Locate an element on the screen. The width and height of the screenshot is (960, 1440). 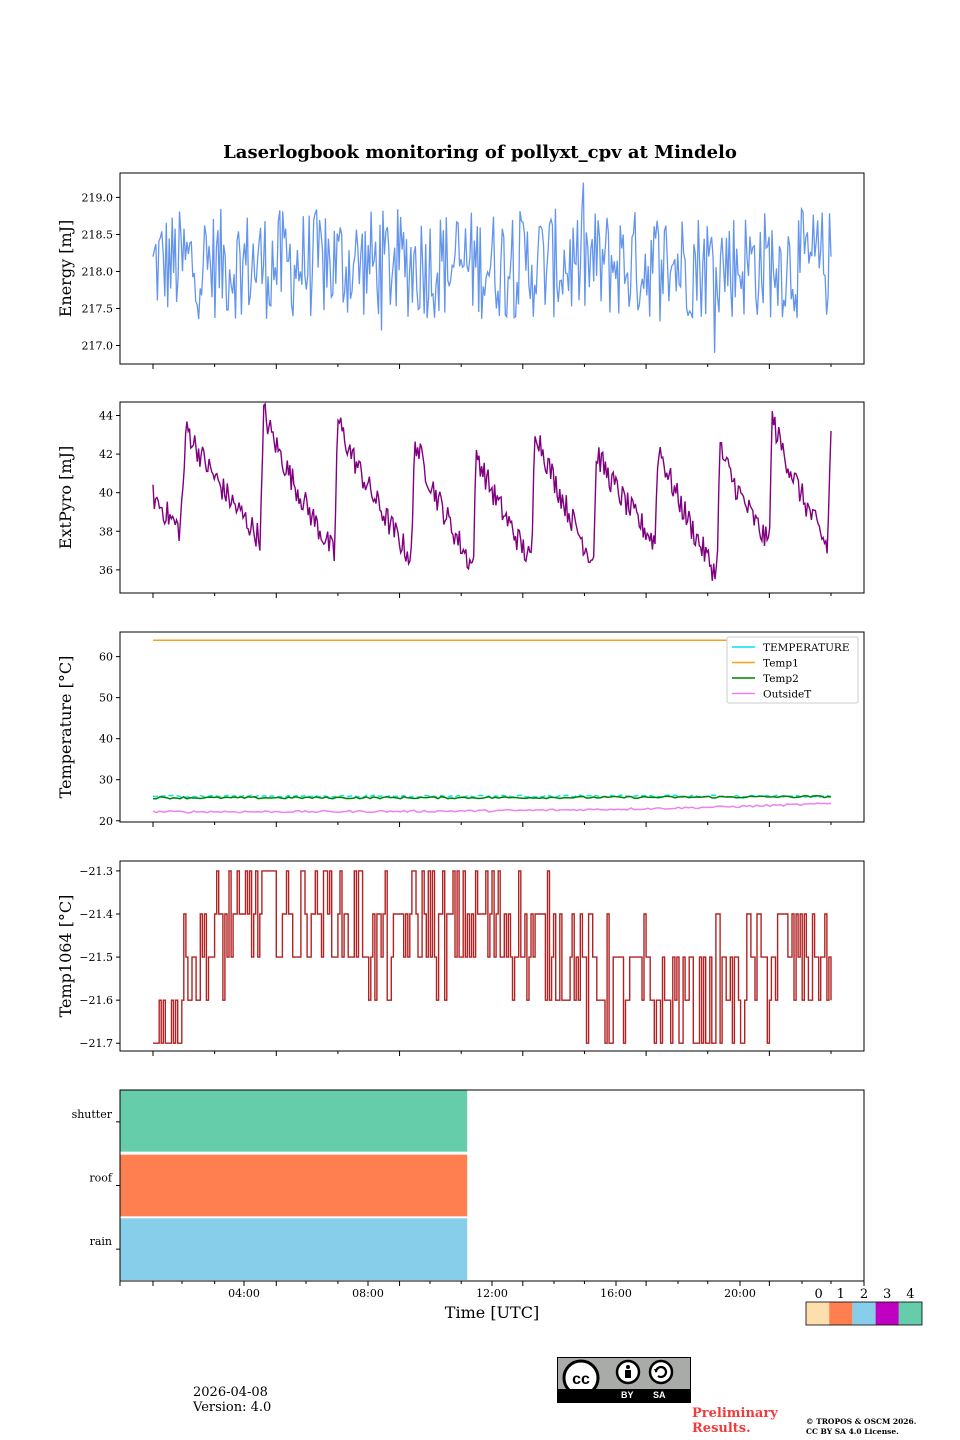
temperature-ytick-label-0: 20 is located at coordinates (106, 821).